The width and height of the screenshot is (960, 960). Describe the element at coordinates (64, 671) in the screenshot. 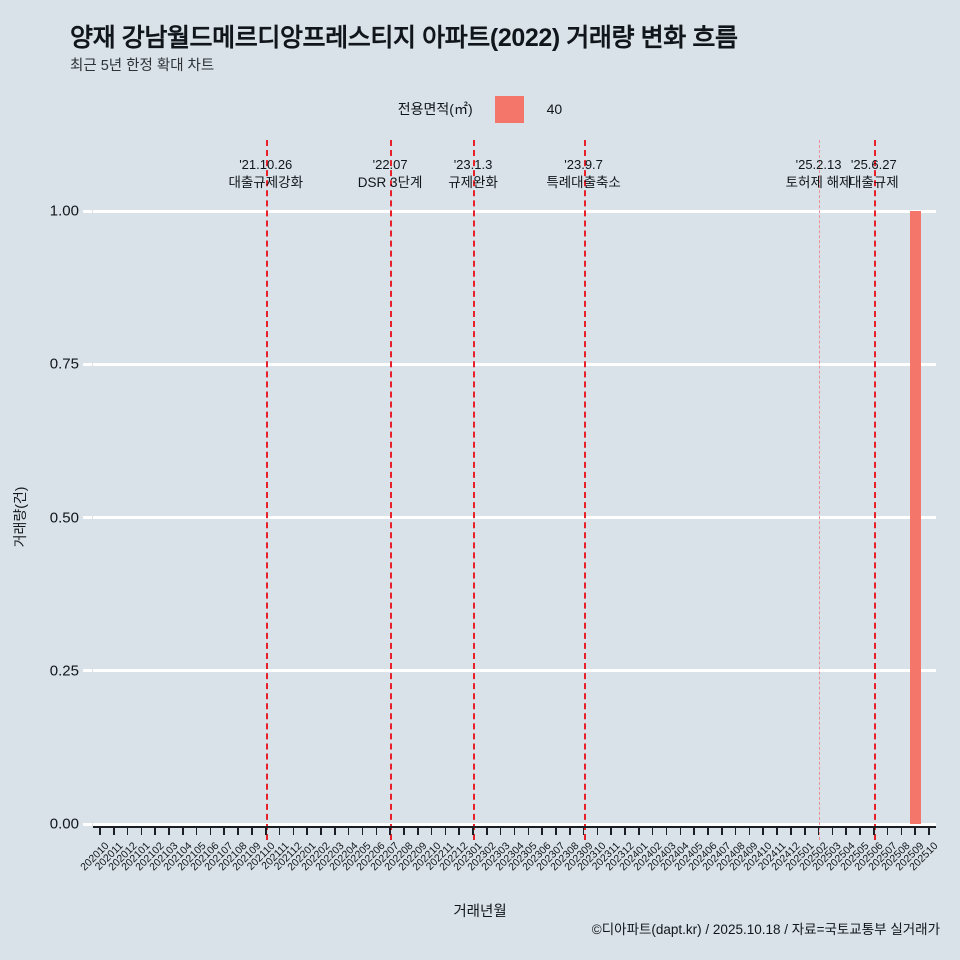

I see `y-axis-tick-label: 0.25` at that location.